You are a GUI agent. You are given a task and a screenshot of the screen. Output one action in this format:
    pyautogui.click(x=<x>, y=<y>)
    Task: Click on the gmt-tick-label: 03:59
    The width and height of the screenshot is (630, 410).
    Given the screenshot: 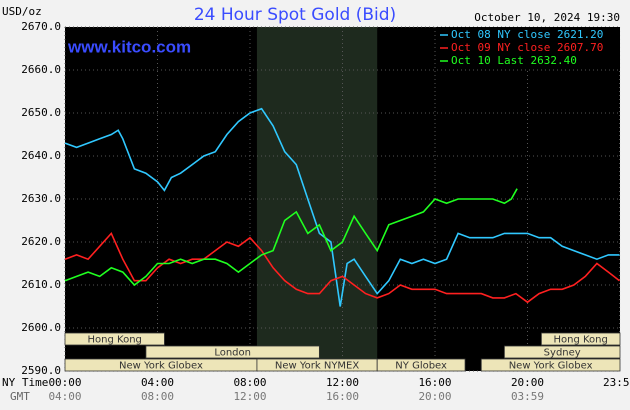 What is the action you would take?
    pyautogui.click(x=527, y=396)
    